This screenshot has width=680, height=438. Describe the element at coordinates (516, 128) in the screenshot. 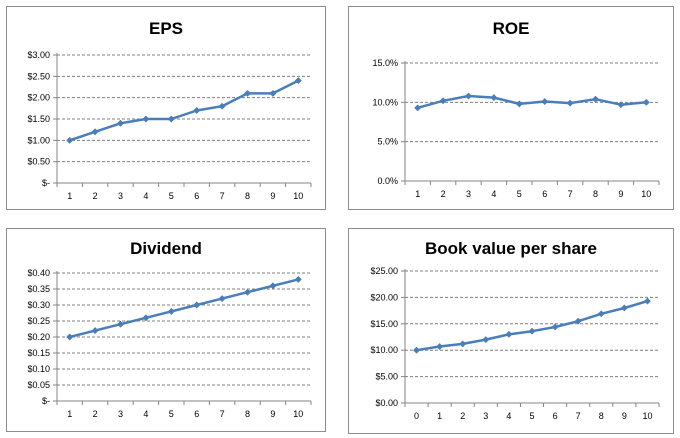

I see `roe-chart: 0.0% 5.0% 10.0% 15.0% 1 2 3 4 5 6 7 8 9 10` at that location.